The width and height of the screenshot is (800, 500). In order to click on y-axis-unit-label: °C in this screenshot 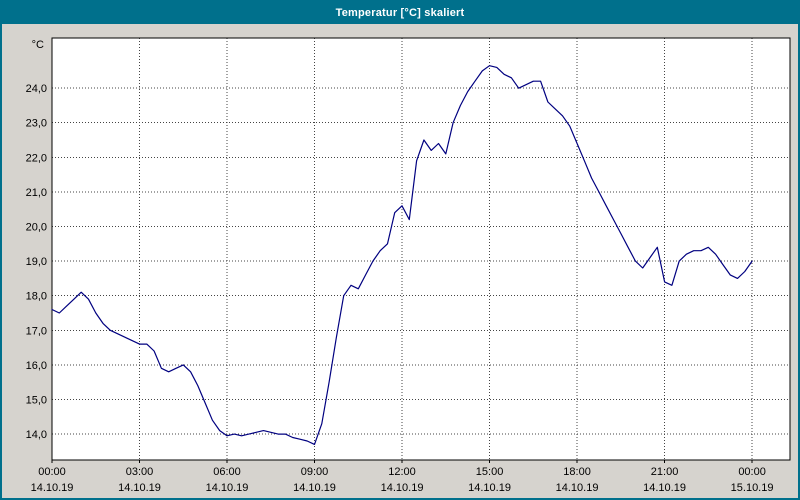, I will do `click(38, 45)`.